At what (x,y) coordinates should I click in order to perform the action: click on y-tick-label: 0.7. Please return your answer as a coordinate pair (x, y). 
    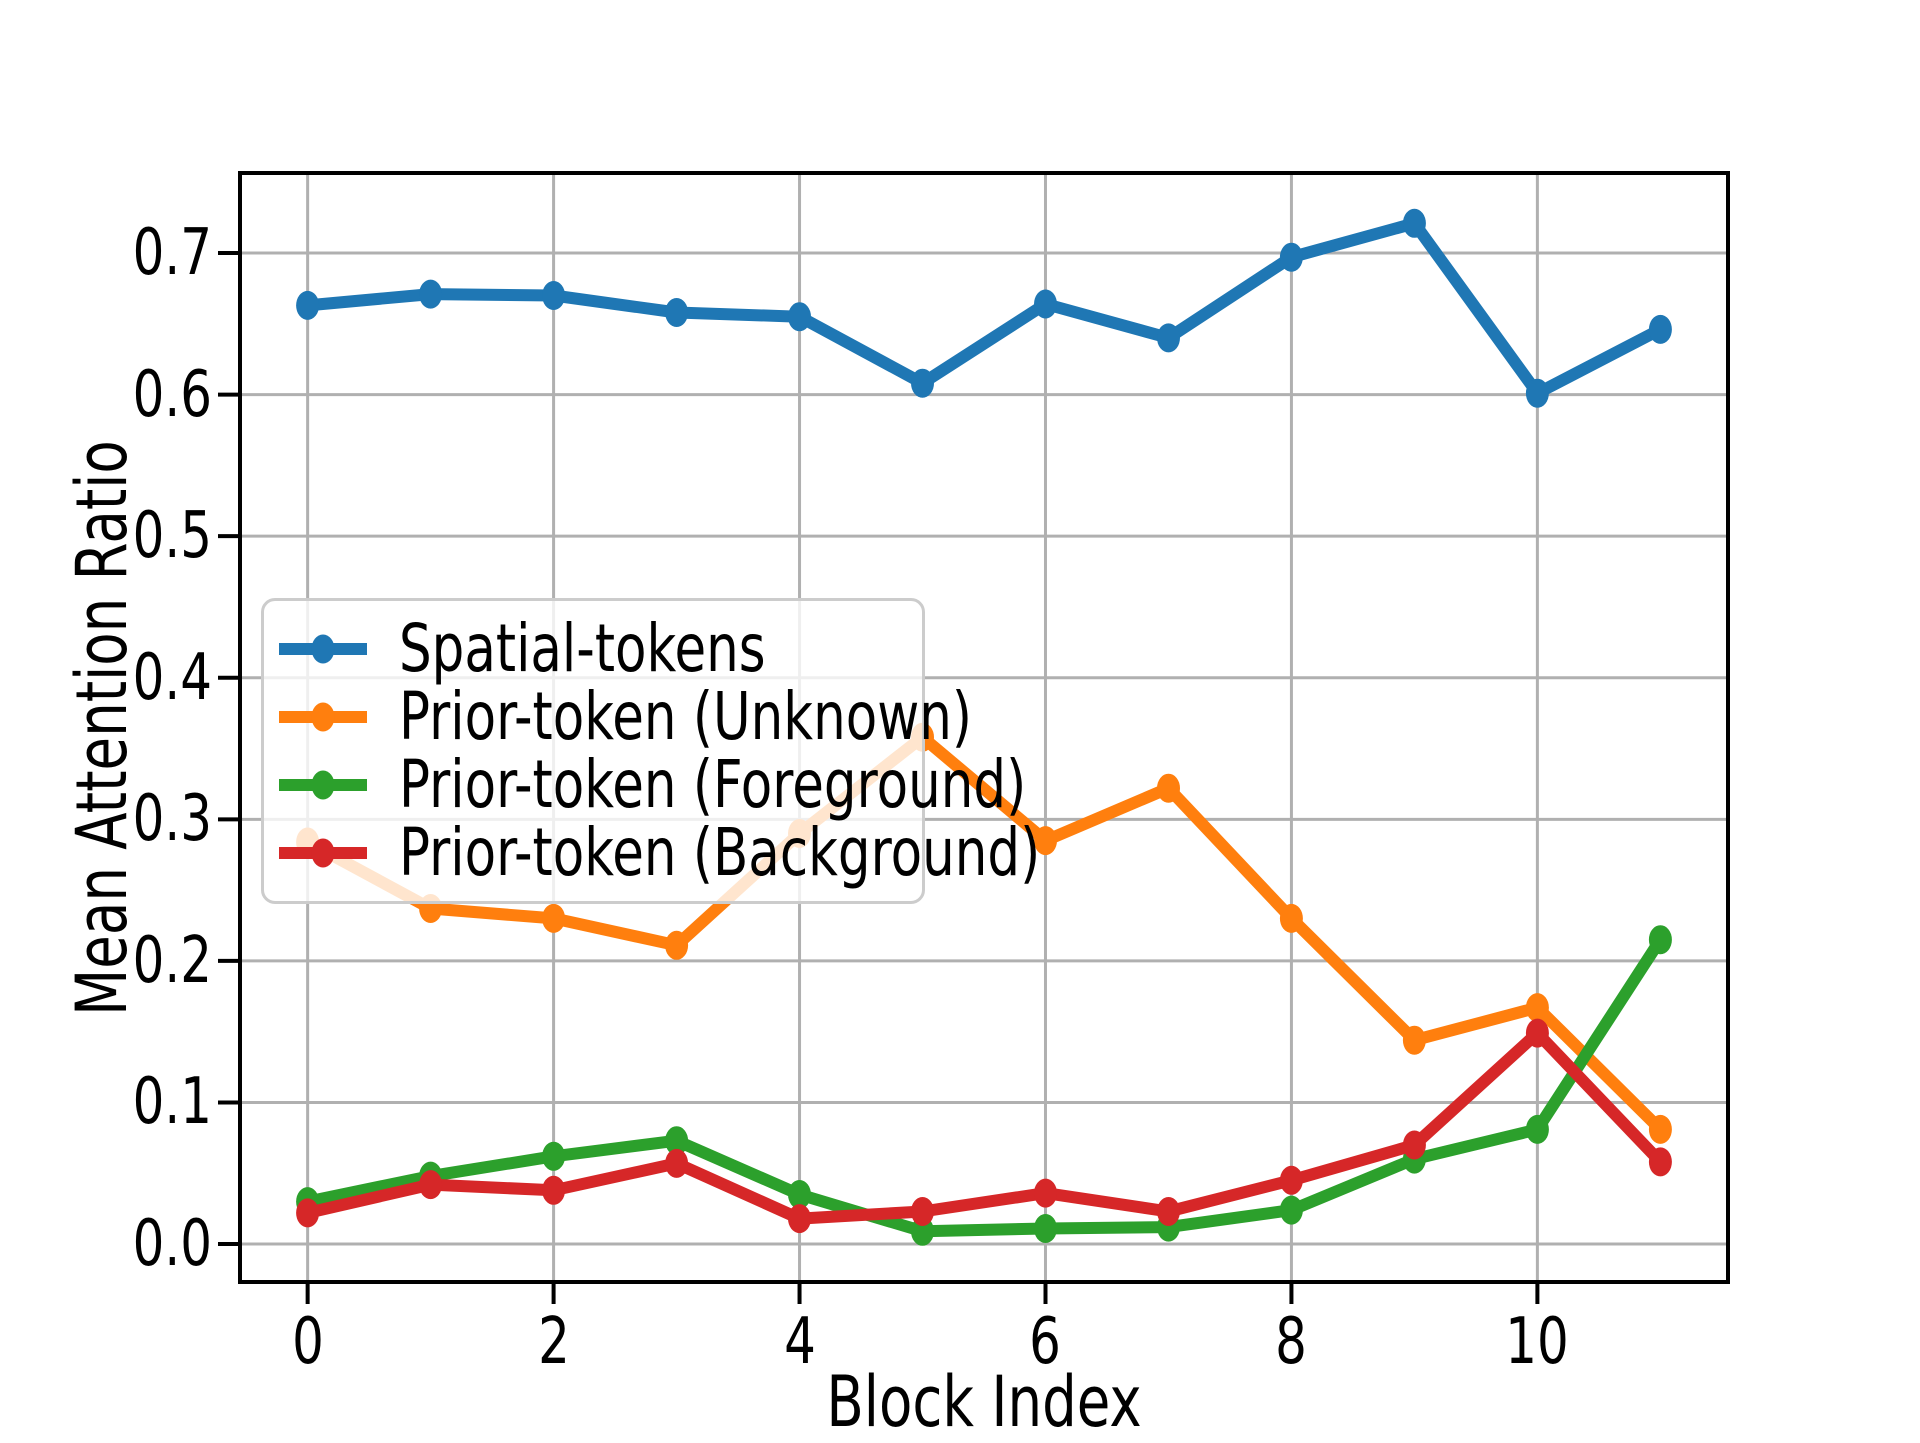
    Looking at the image, I should click on (172, 252).